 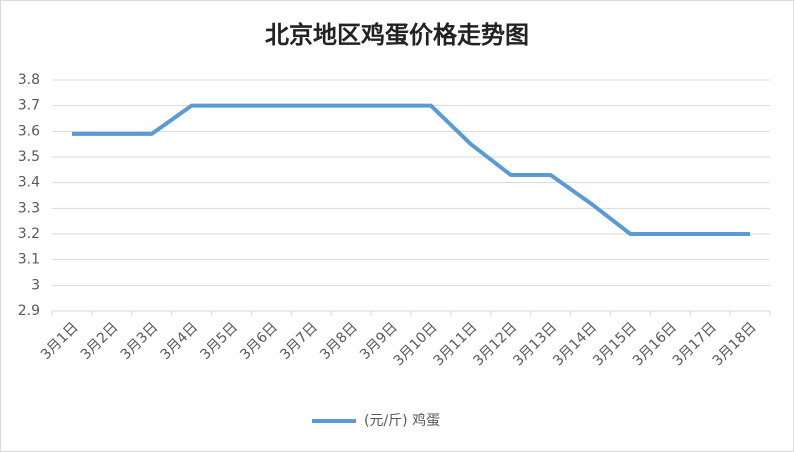 What do you see at coordinates (35, 285) in the screenshot?
I see `y-tick-label: 3` at bounding box center [35, 285].